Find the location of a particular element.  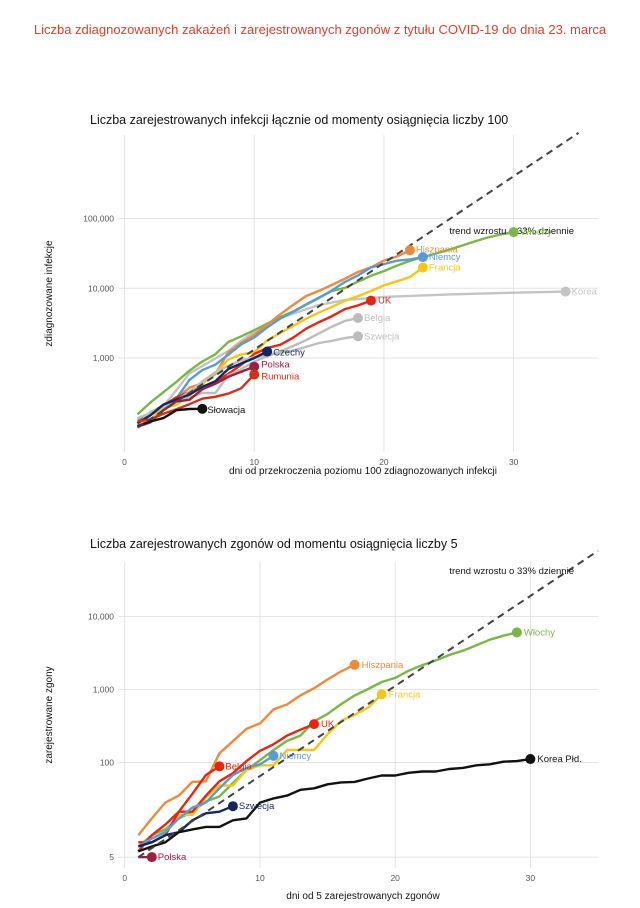

series-line-Czechy is located at coordinates (202, 387).